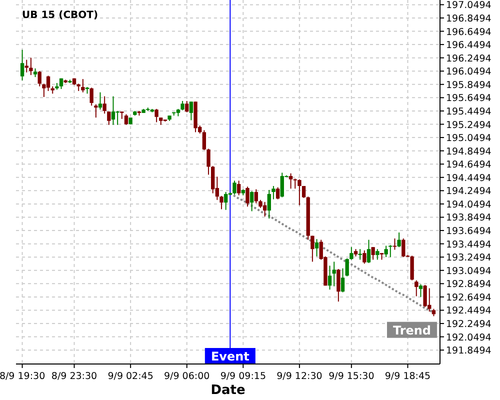 Image resolution: width=500 pixels, height=400 pixels. I want to click on y-tick-label: 196.4494, so click(469, 46).